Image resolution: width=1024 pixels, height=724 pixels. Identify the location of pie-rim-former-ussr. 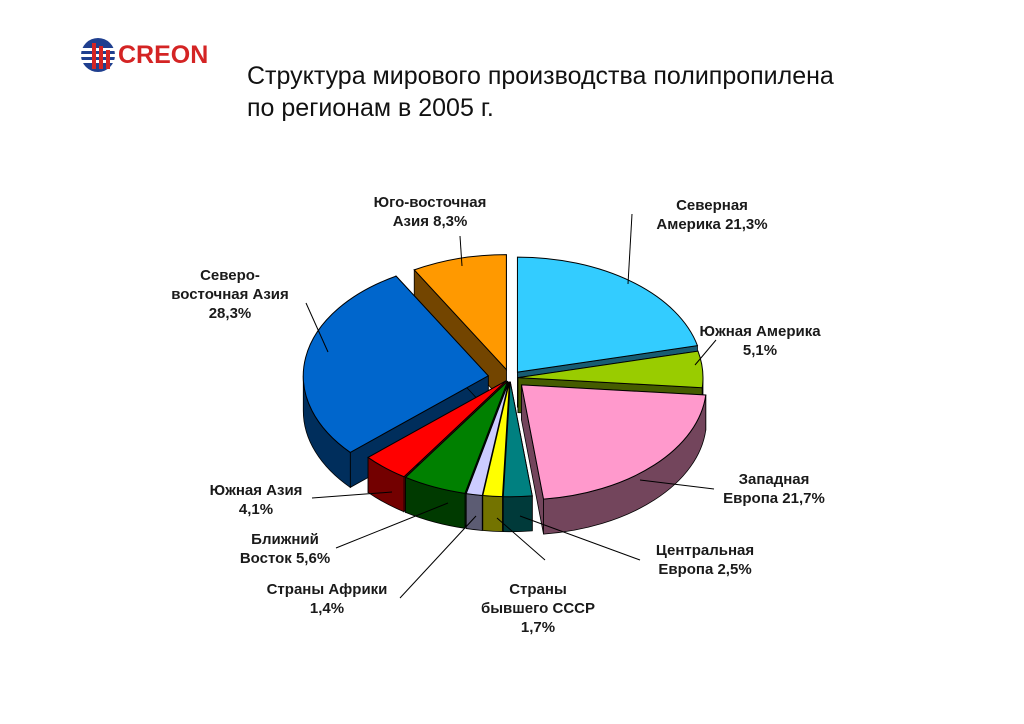
(492, 514).